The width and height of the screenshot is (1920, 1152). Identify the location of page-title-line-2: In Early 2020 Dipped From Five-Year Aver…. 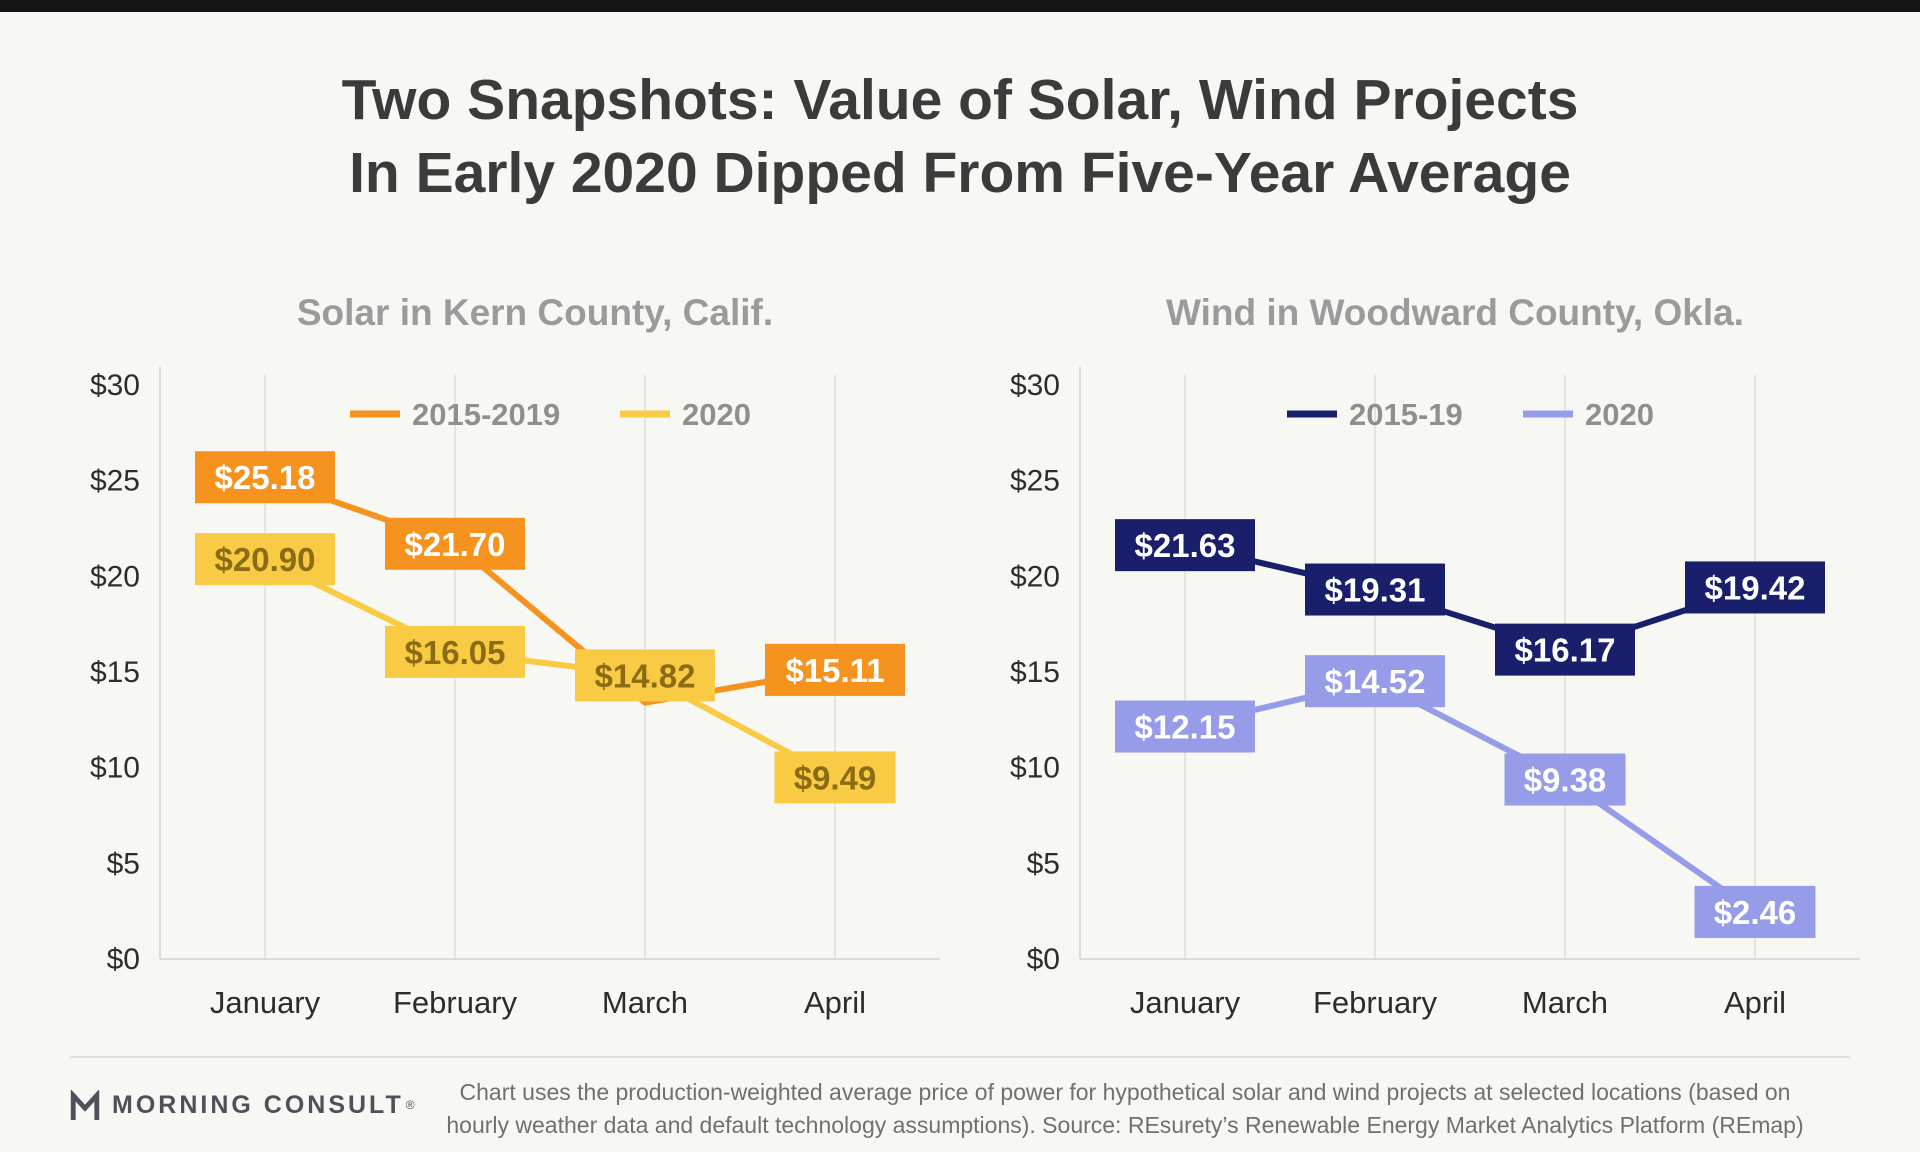
(960, 172).